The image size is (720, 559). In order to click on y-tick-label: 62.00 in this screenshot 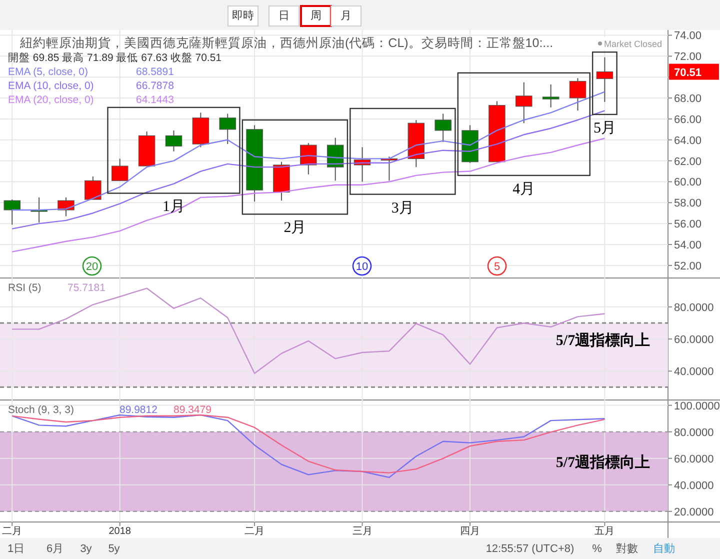, I will do `click(688, 162)`.